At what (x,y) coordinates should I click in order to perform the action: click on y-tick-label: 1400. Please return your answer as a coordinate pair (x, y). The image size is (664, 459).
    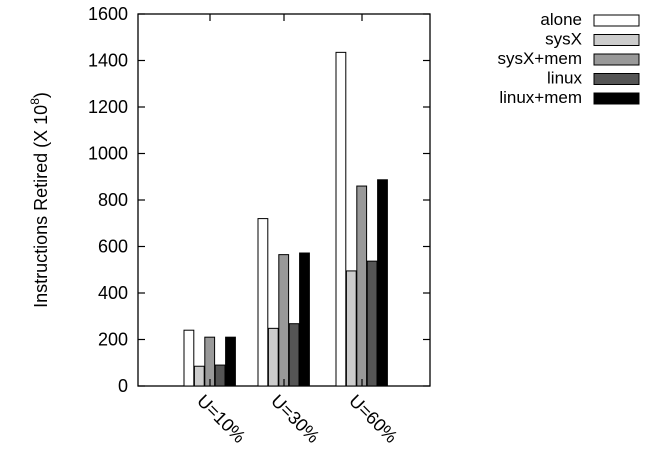
    Looking at the image, I should click on (108, 61).